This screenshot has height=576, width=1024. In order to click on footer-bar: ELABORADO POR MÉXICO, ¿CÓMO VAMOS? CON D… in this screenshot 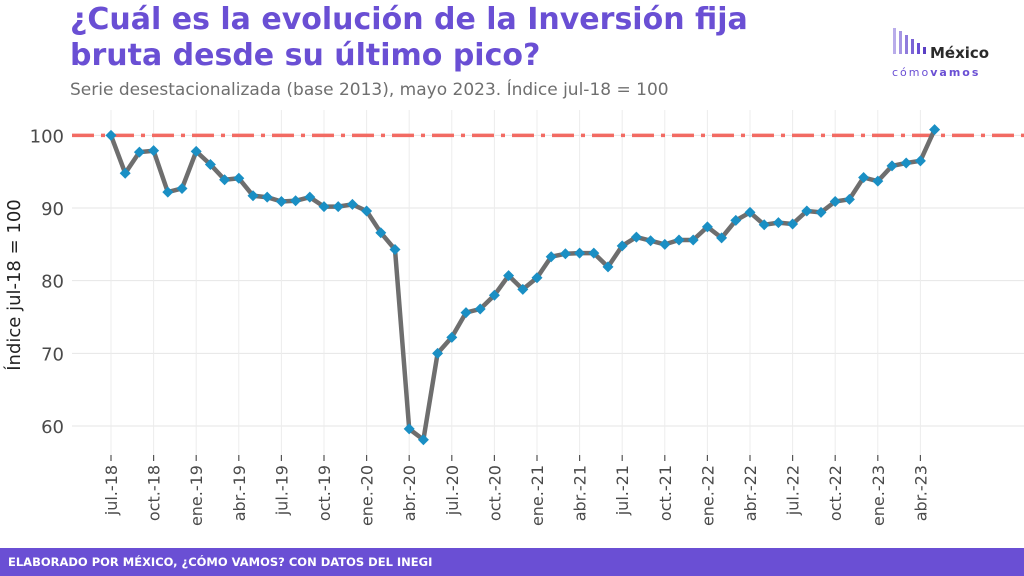, I will do `click(512, 562)`.